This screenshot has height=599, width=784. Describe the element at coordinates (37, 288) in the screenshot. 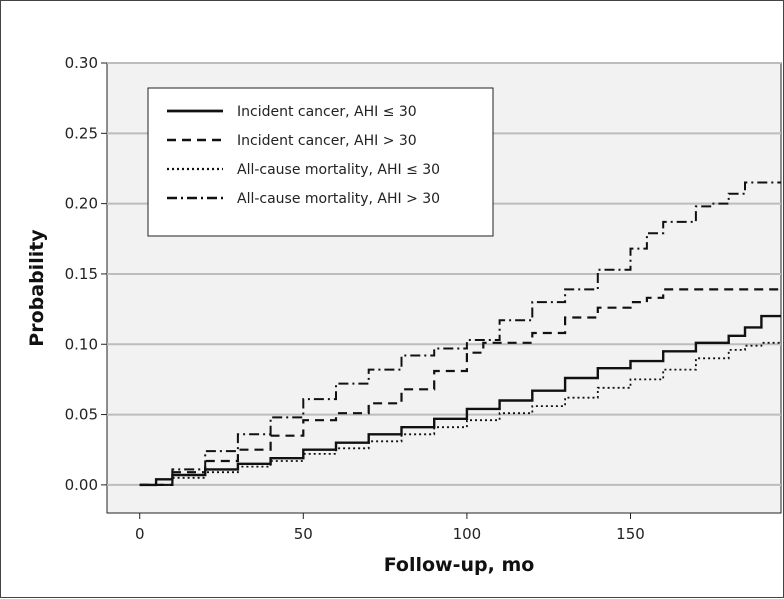

I see `y-axis-title: Probability` at that location.